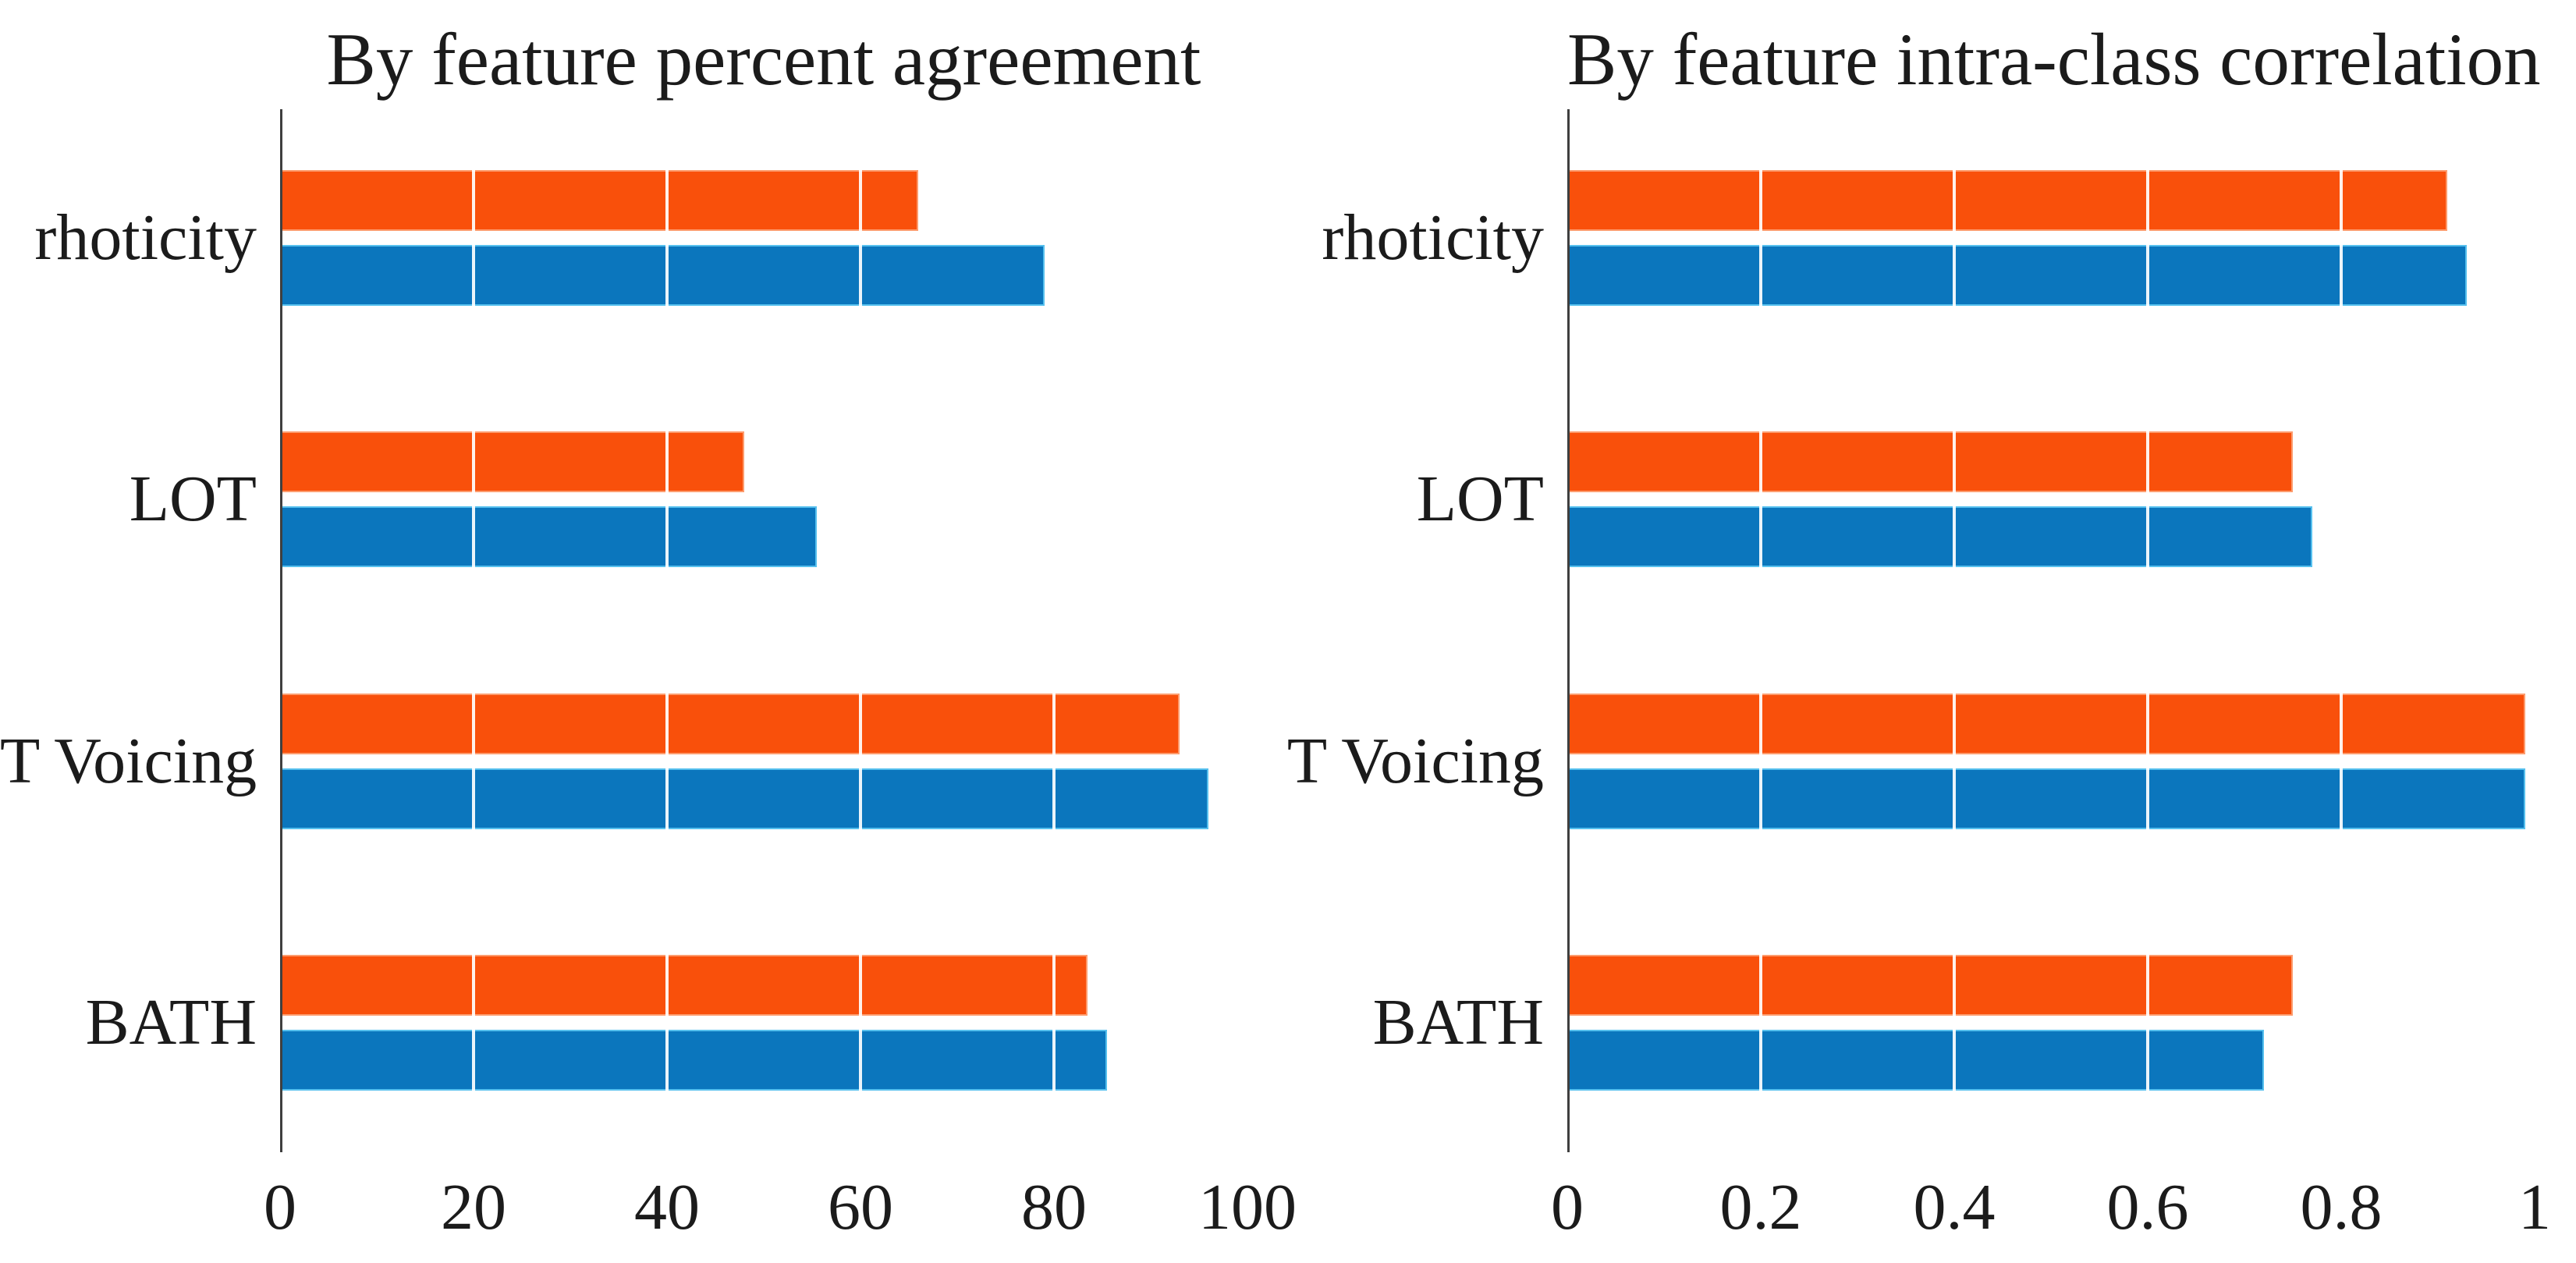 This screenshot has width=2576, height=1263. What do you see at coordinates (1954, 1207) in the screenshot?
I see `x-tick-label: 0.4` at bounding box center [1954, 1207].